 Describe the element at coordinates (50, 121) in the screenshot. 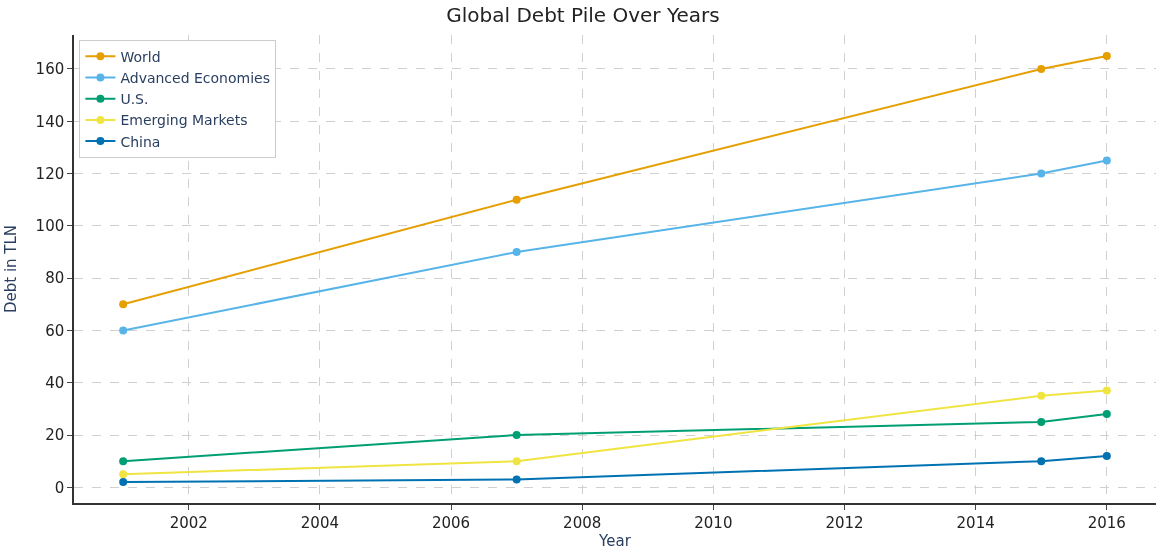

I see `y-tick-label: 140` at that location.